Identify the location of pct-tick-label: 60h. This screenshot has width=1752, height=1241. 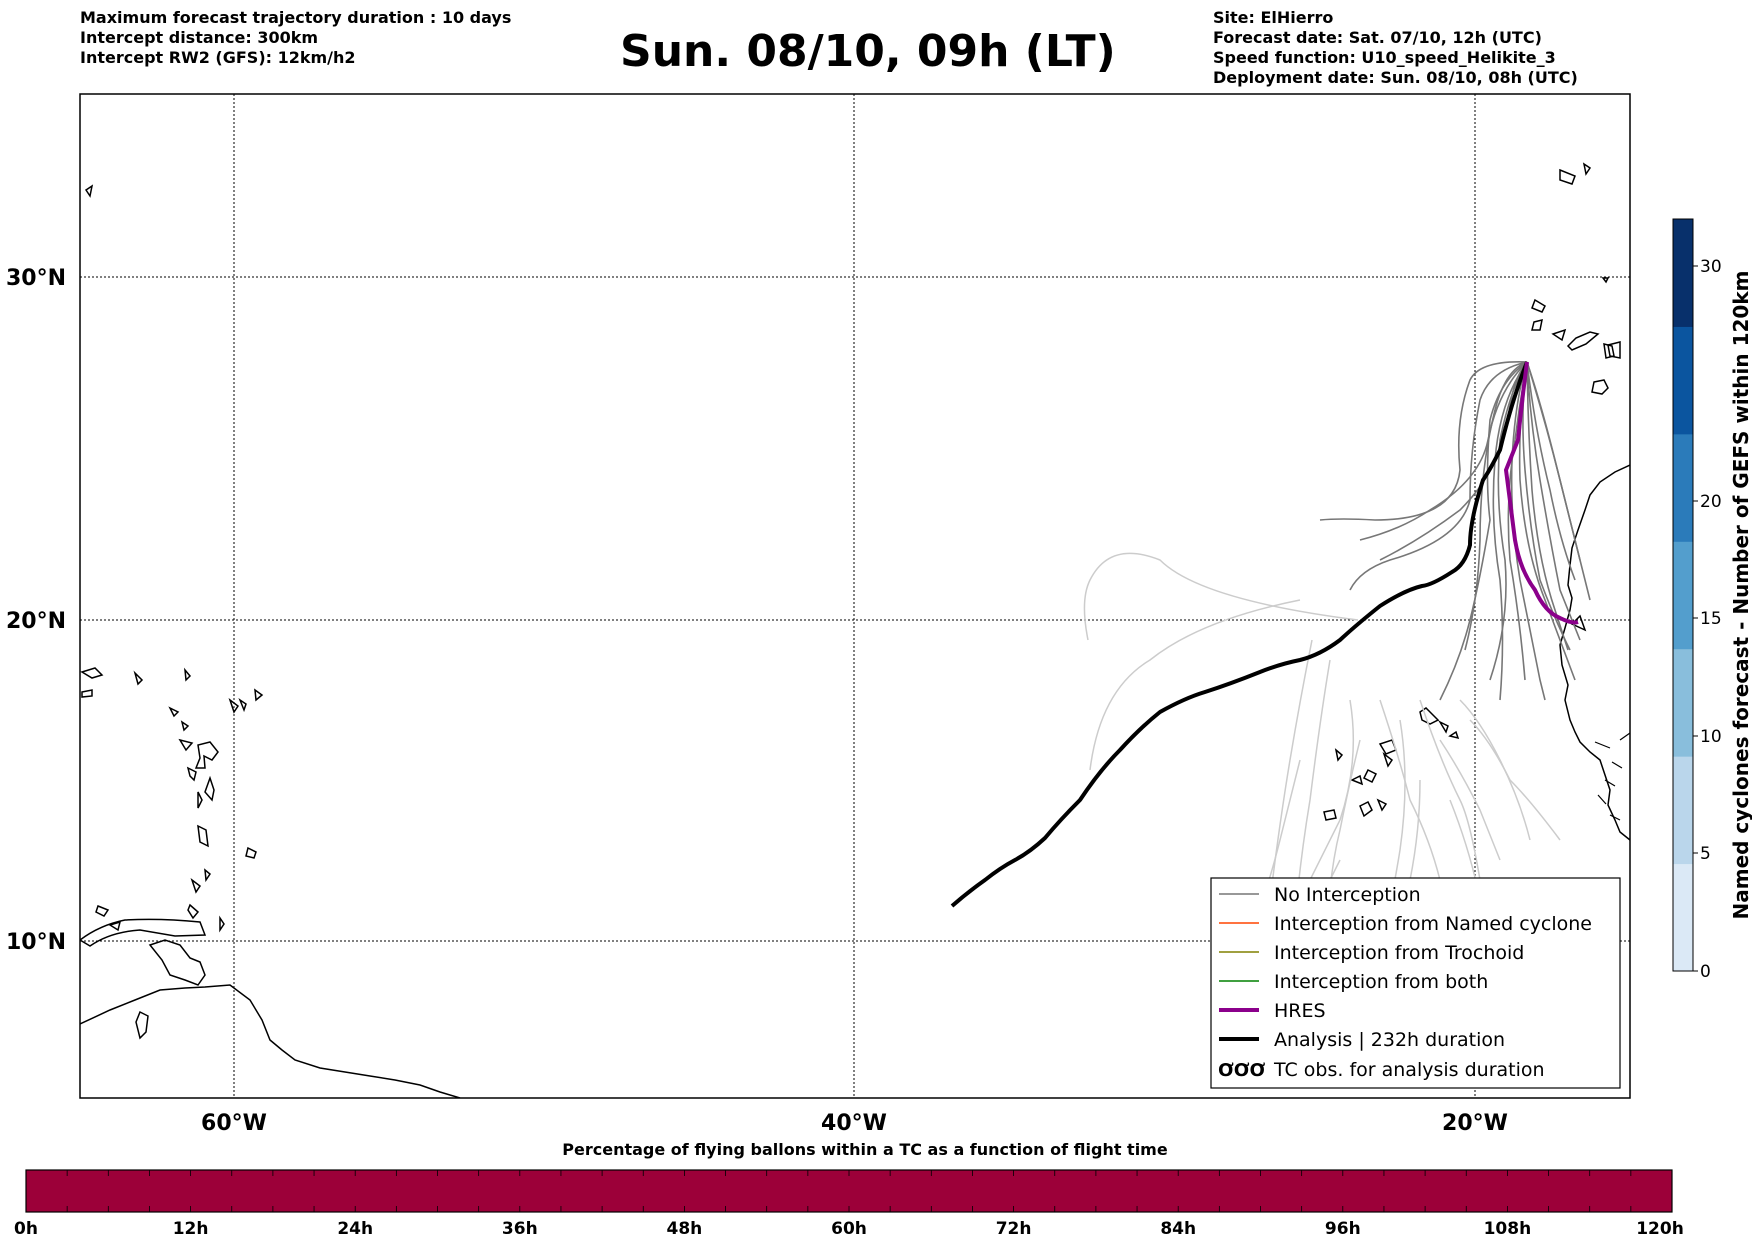
(849, 1229).